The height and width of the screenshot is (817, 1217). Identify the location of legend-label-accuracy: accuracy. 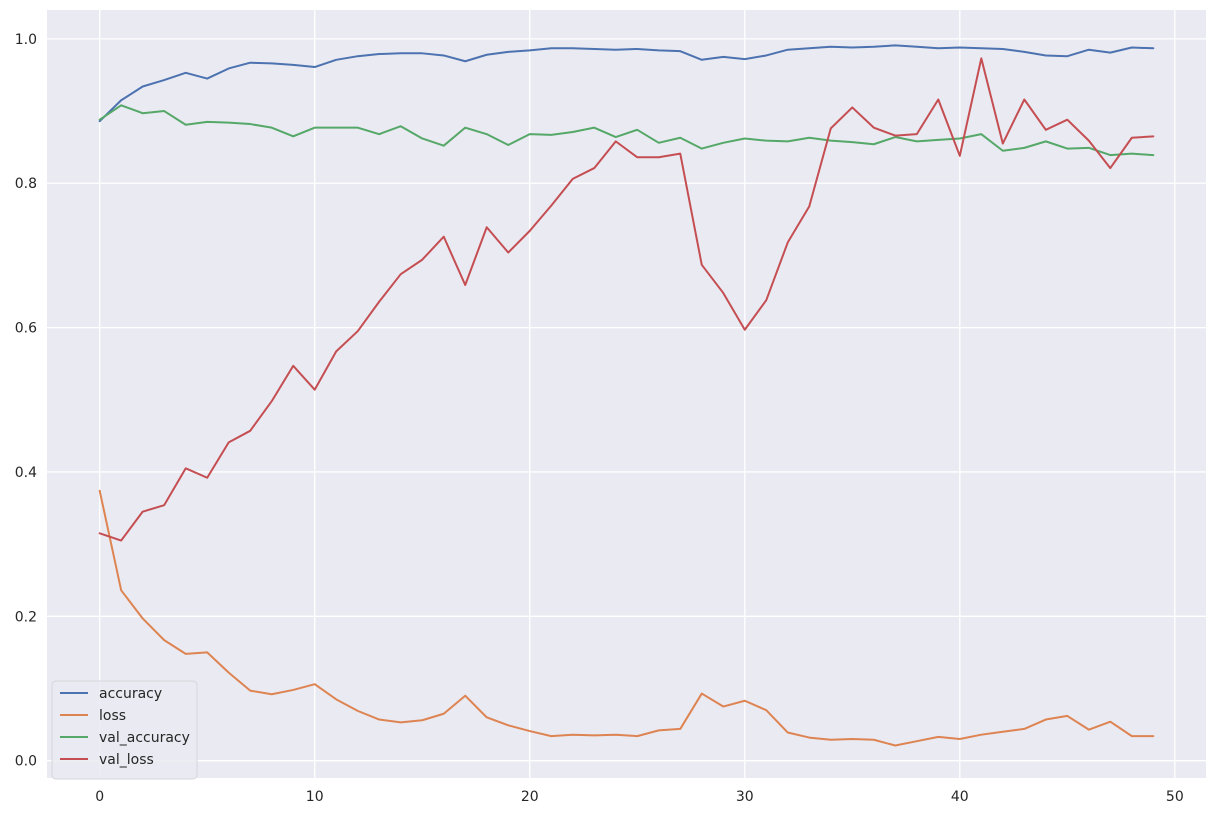
(130, 694).